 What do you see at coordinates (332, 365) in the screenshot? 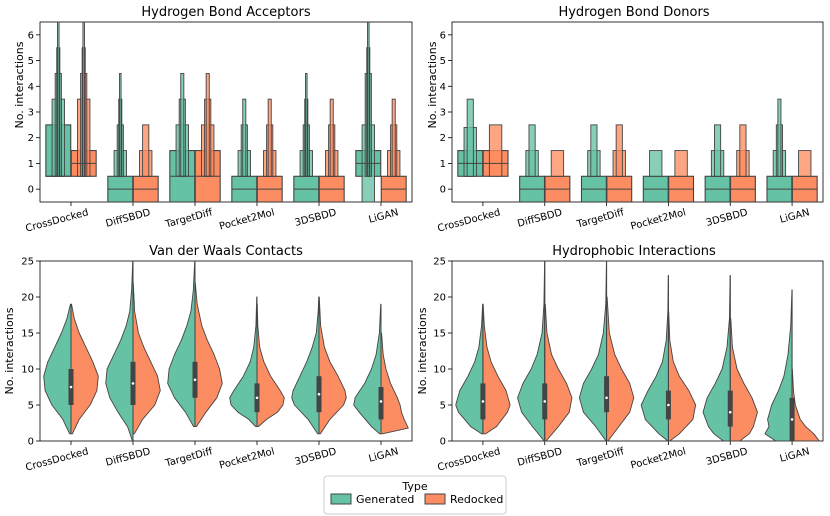
I see `violin-redocked-3dsbdd` at bounding box center [332, 365].